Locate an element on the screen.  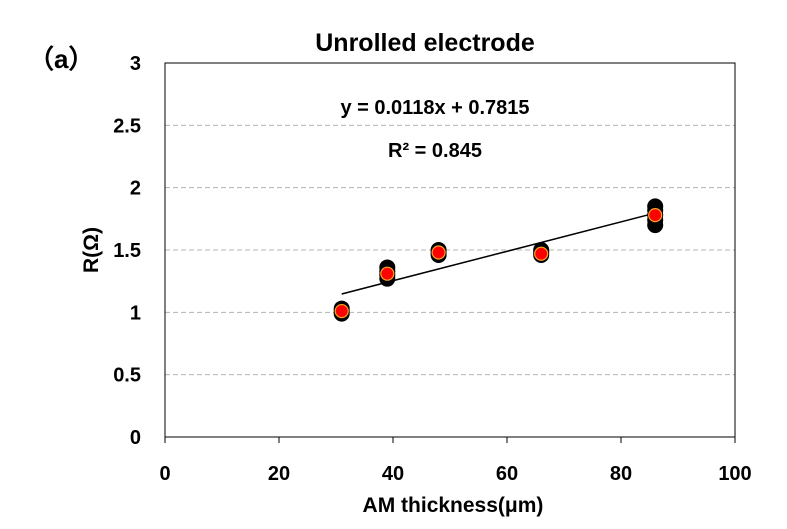
chart-title: Unrolled electrode is located at coordinates (425, 43).